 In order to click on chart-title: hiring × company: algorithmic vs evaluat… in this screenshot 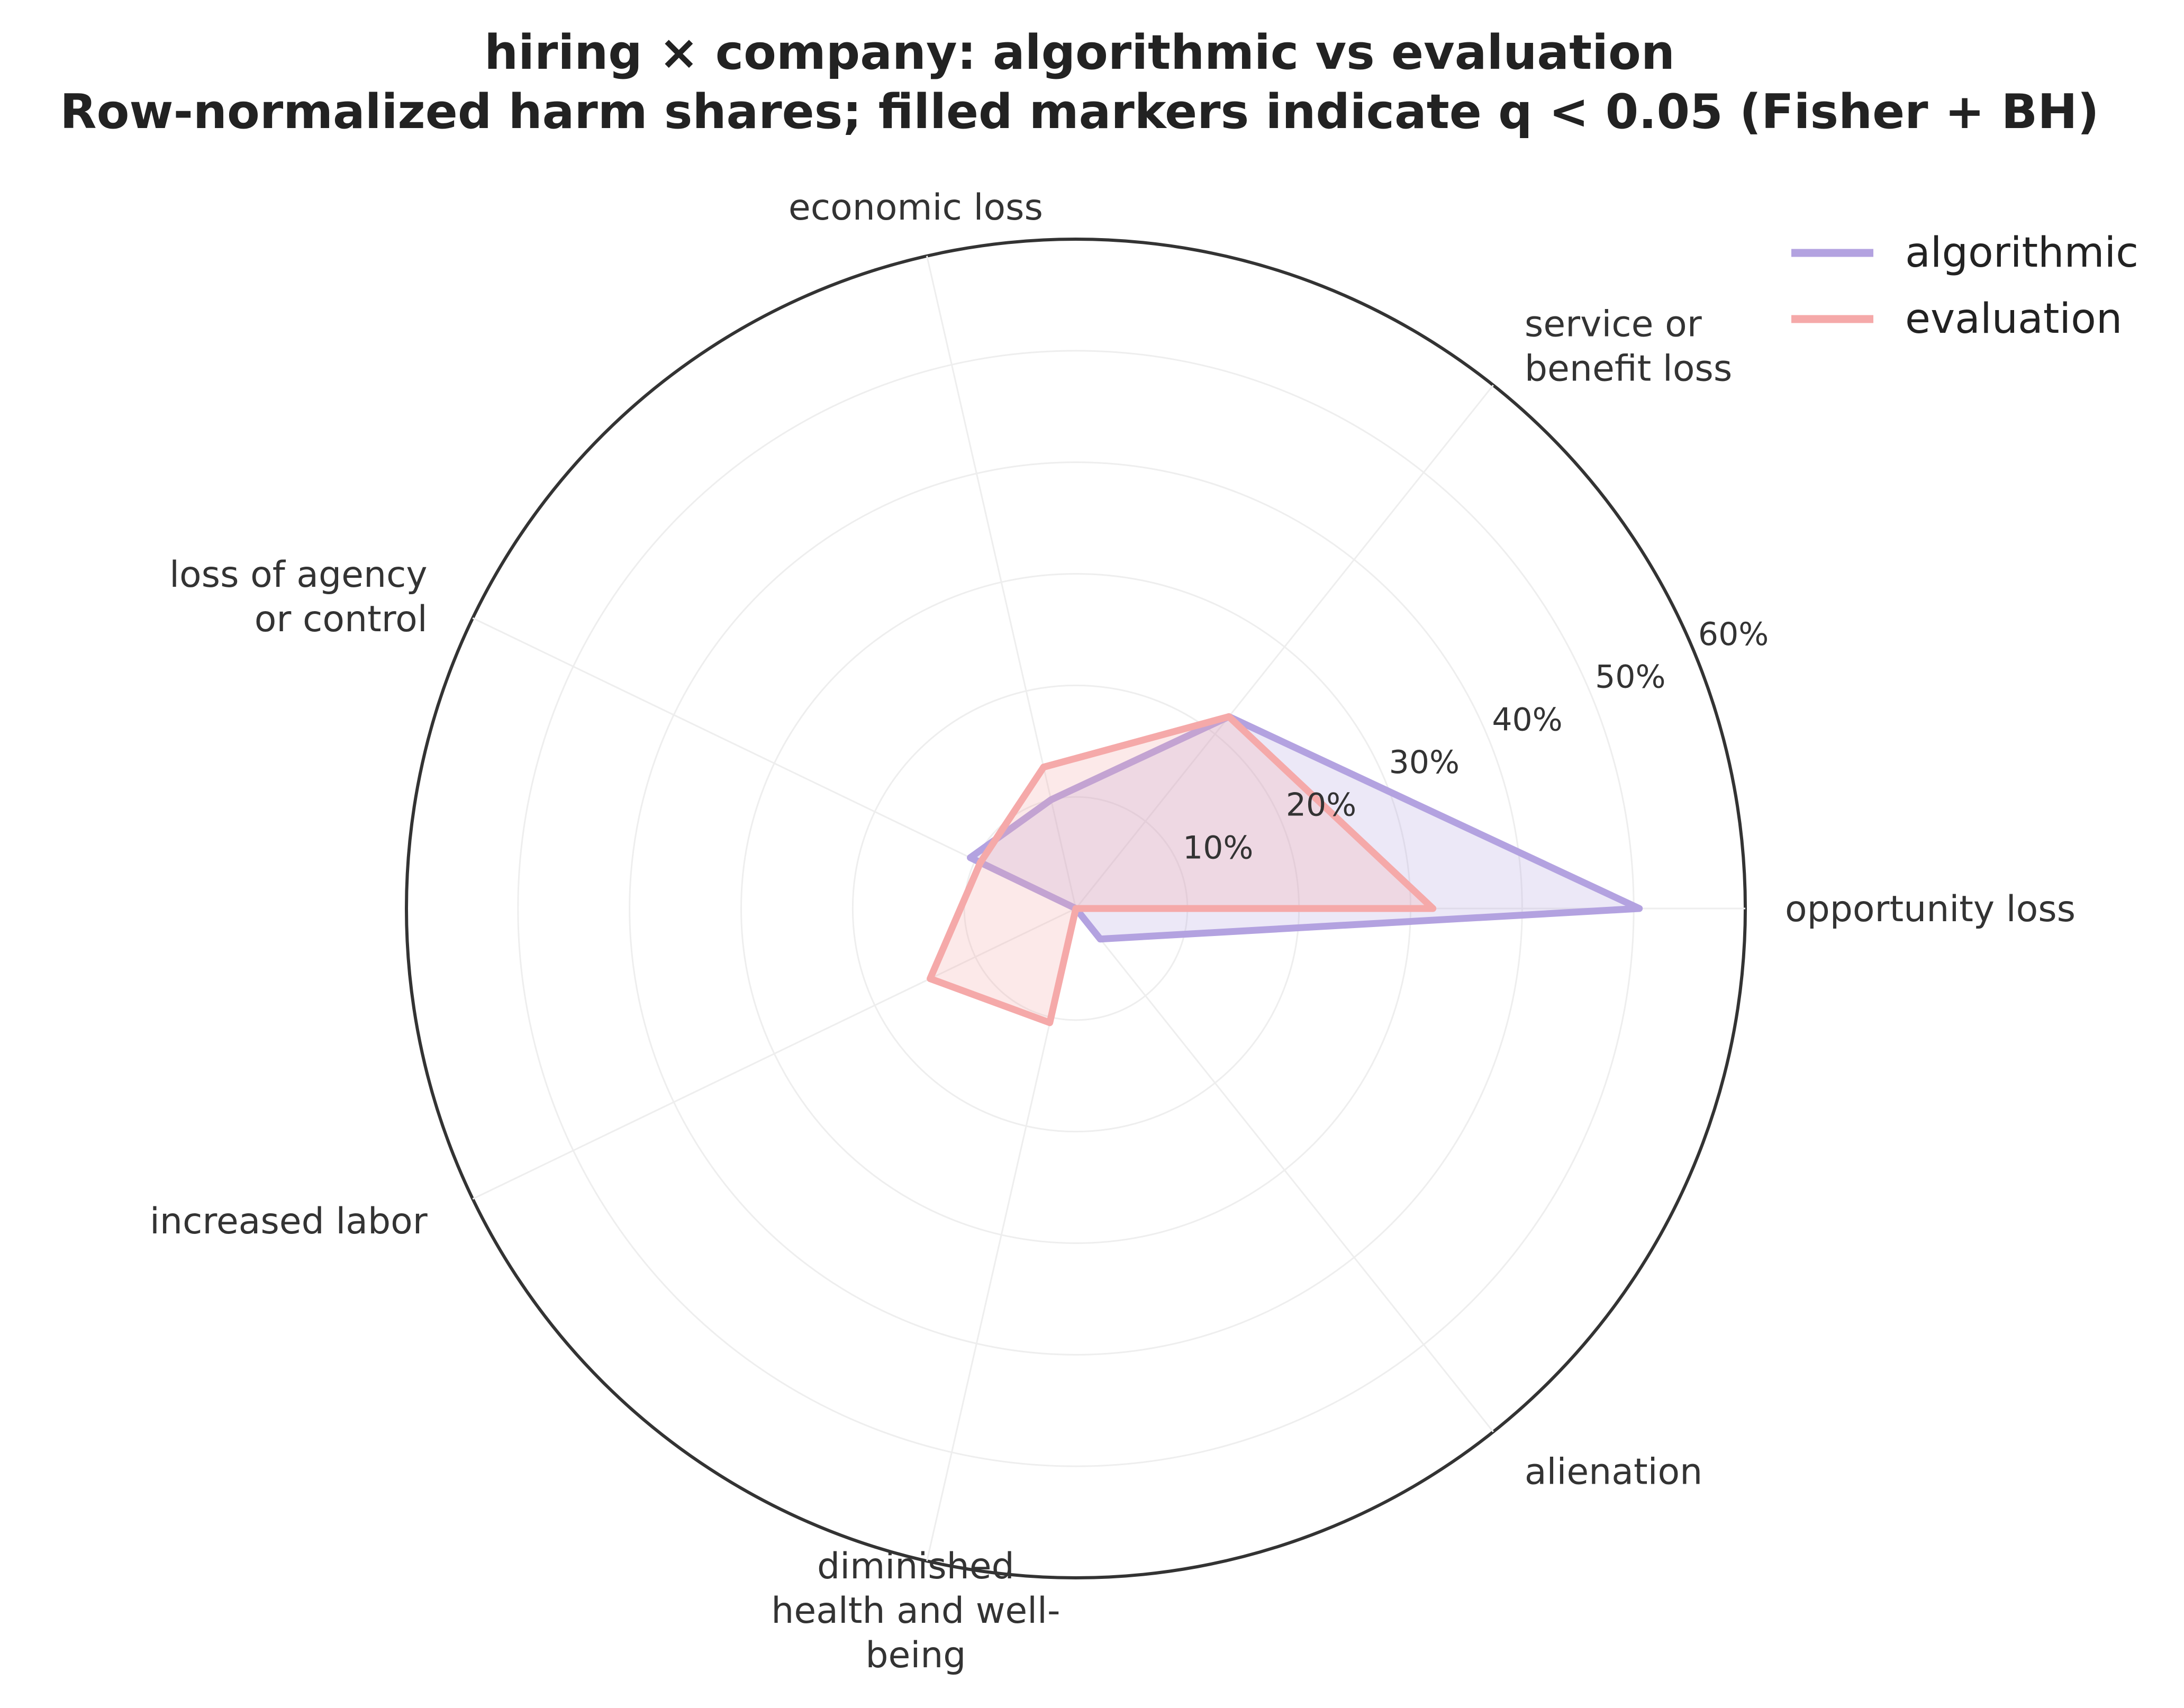, I will do `click(1079, 52)`.